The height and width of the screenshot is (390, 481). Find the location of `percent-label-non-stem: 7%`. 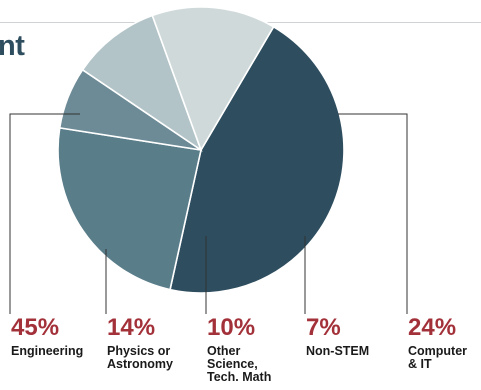

percent-label-non-stem: 7% is located at coordinates (323, 327).